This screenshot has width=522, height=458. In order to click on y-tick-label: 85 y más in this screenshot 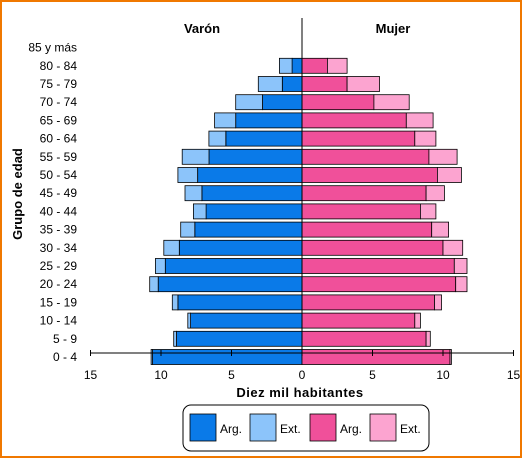, I will do `click(52, 48)`.